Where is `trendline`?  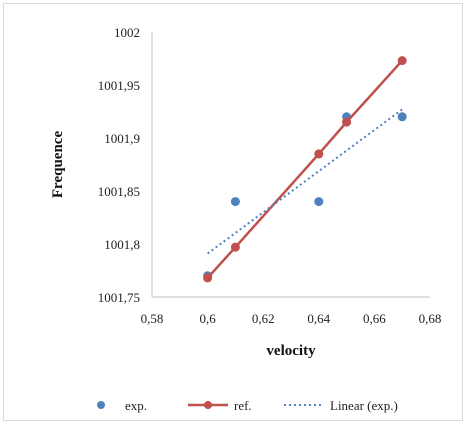
trendline is located at coordinates (305, 181).